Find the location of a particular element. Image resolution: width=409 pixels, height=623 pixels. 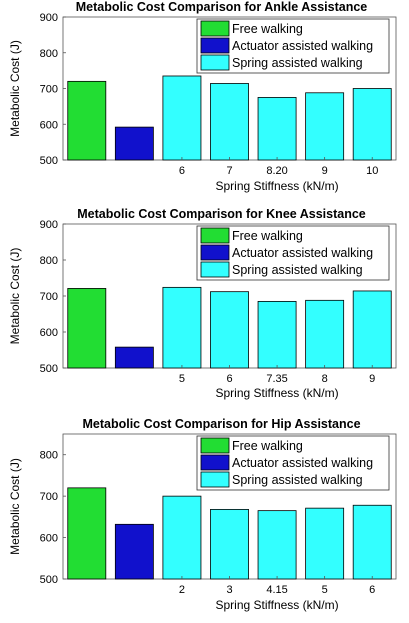

x-tick-label: 8.20 is located at coordinates (276, 171).